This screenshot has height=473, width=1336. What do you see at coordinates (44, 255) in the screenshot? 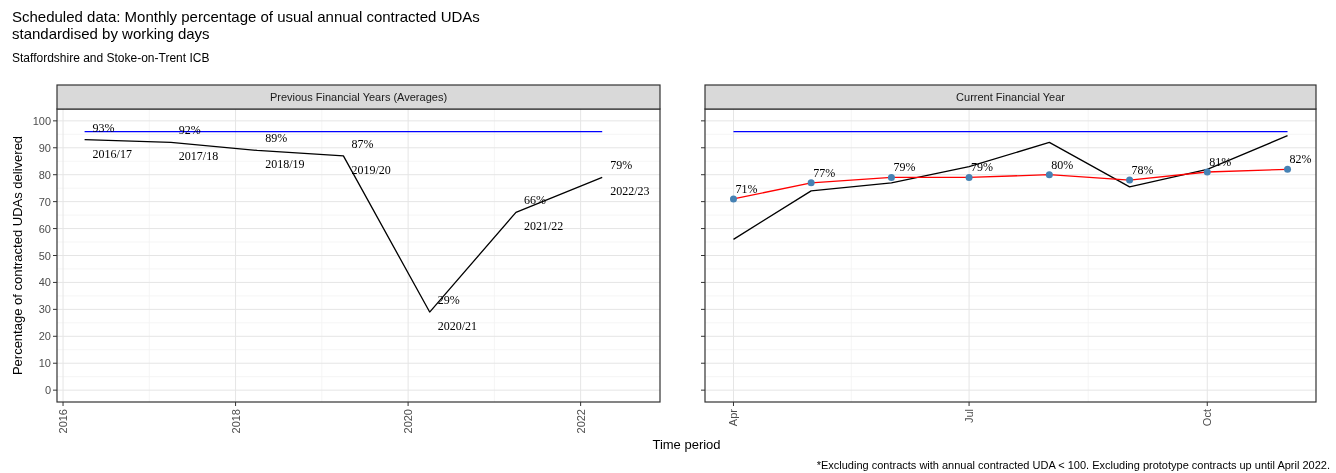
I see `y-tick-label: 50` at bounding box center [44, 255].